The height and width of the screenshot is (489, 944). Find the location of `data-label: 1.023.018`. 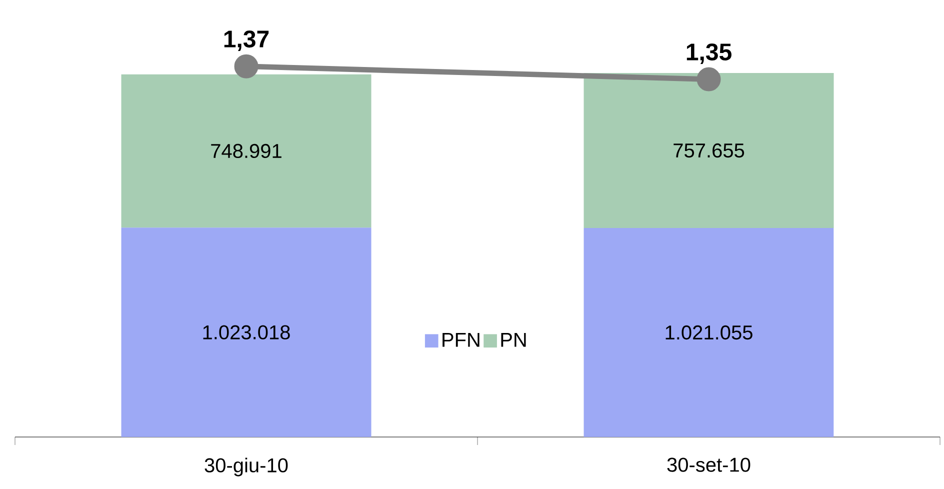

data-label: 1.023.018 is located at coordinates (246, 332).